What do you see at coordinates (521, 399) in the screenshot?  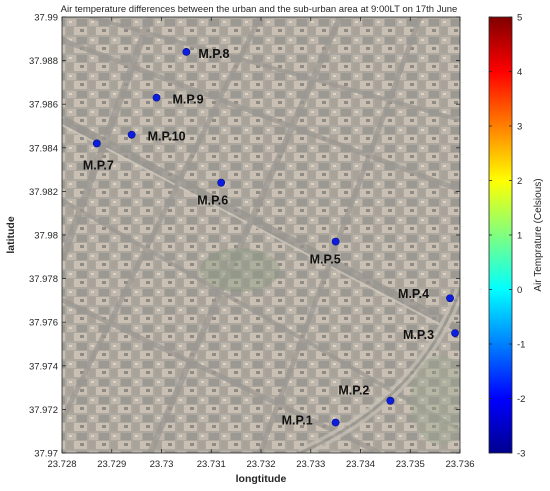 I see `colorbar-tick-label: -2` at bounding box center [521, 399].